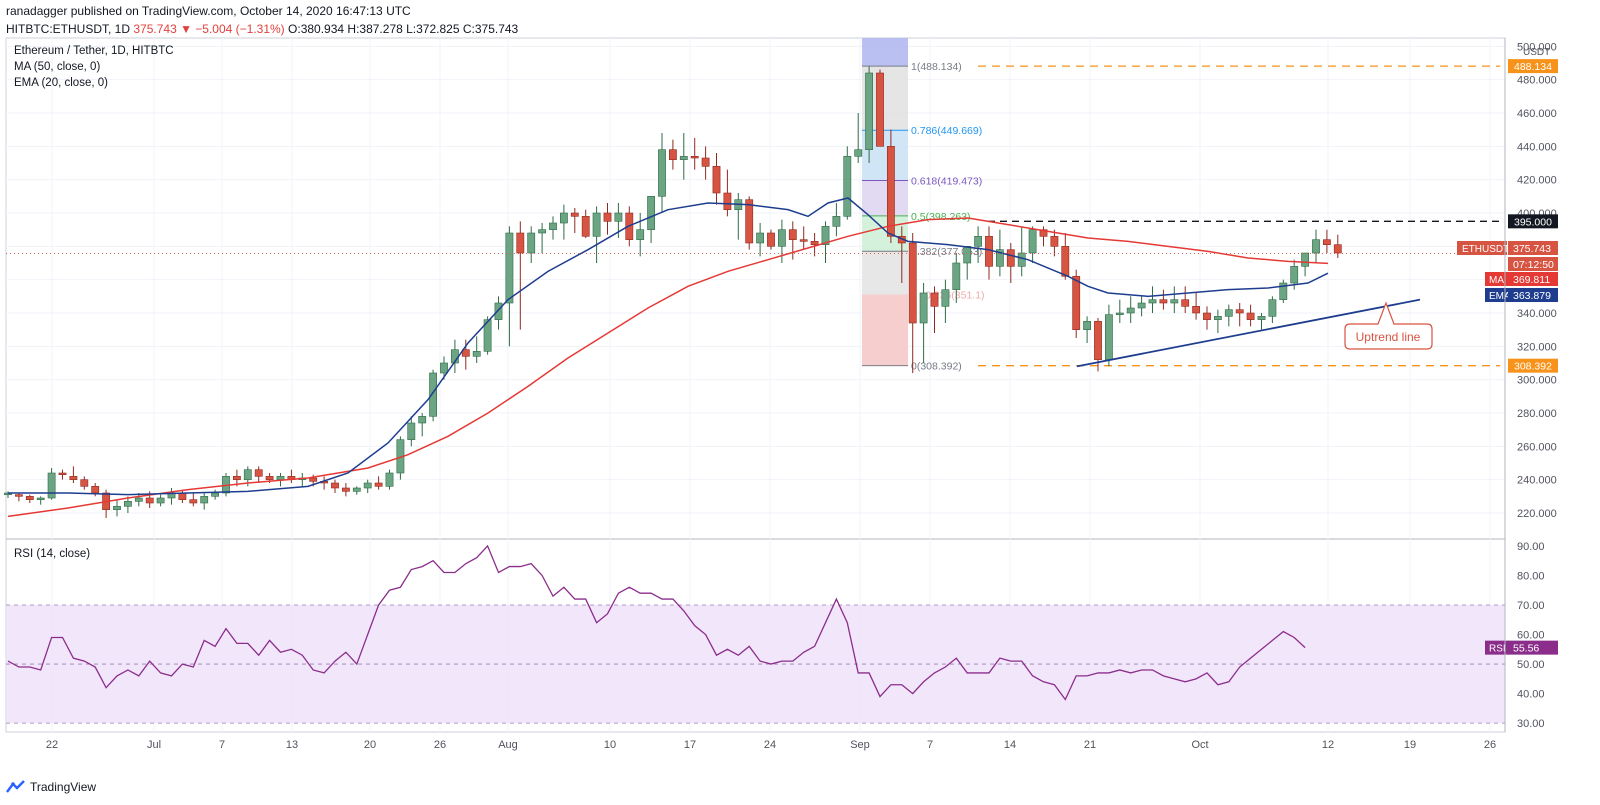 This screenshot has height=805, width=1600. I want to click on currency-label: USDT, so click(1536, 52).